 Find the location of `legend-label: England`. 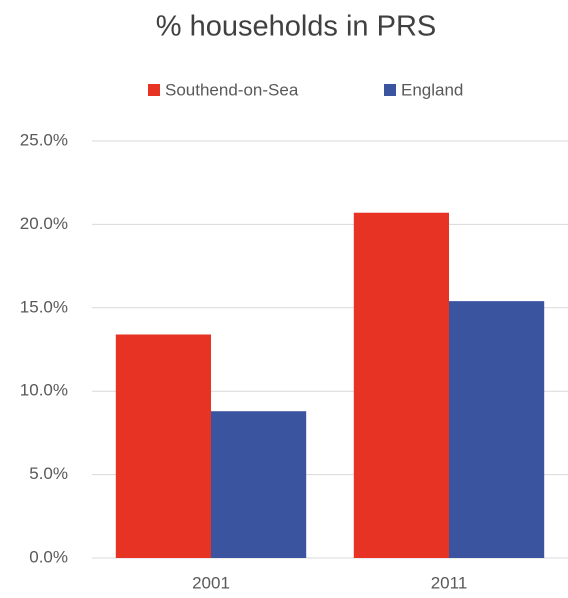

legend-label: England is located at coordinates (432, 89).